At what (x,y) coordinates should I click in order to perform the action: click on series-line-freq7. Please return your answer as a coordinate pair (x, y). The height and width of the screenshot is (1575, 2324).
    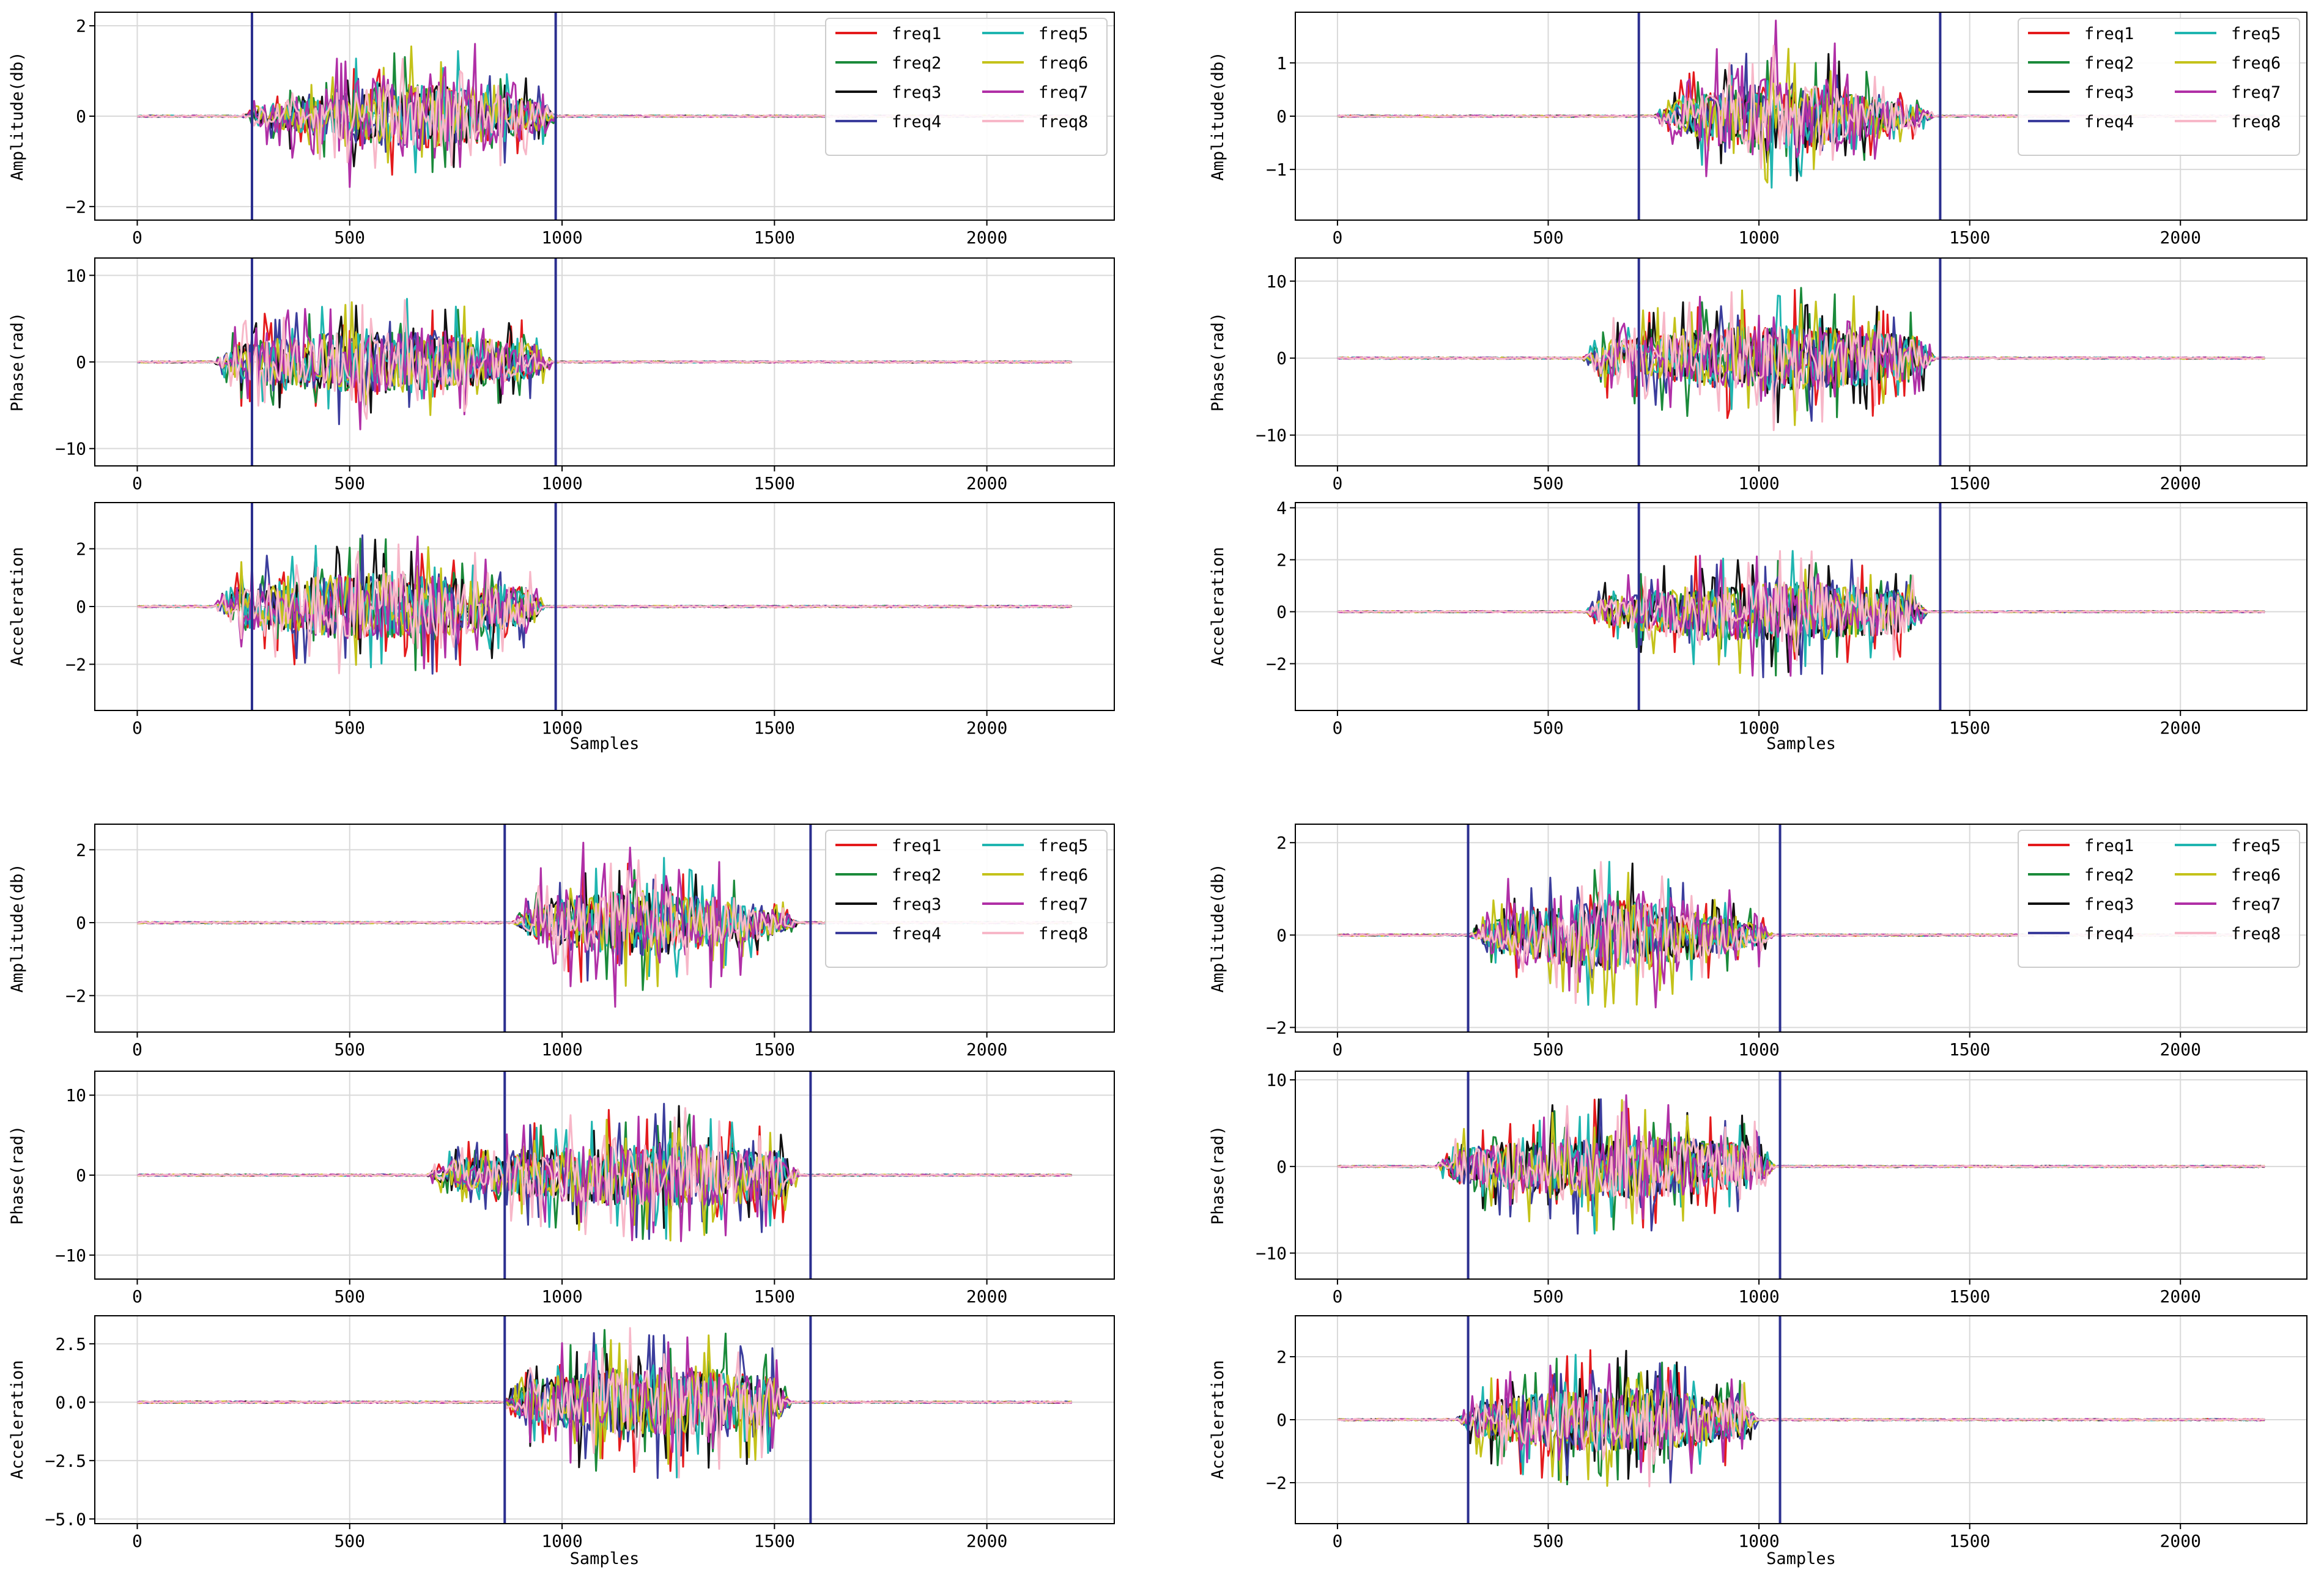
    Looking at the image, I should click on (605, 369).